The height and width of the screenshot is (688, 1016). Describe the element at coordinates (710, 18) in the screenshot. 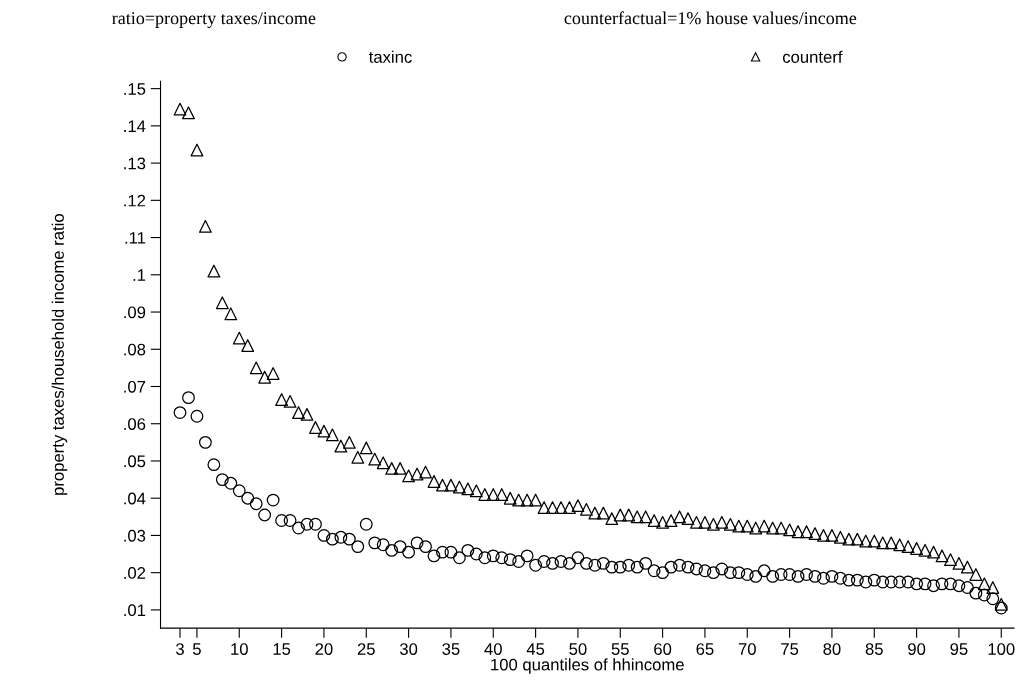

I see `text: counterfactual=1% house values/income` at that location.